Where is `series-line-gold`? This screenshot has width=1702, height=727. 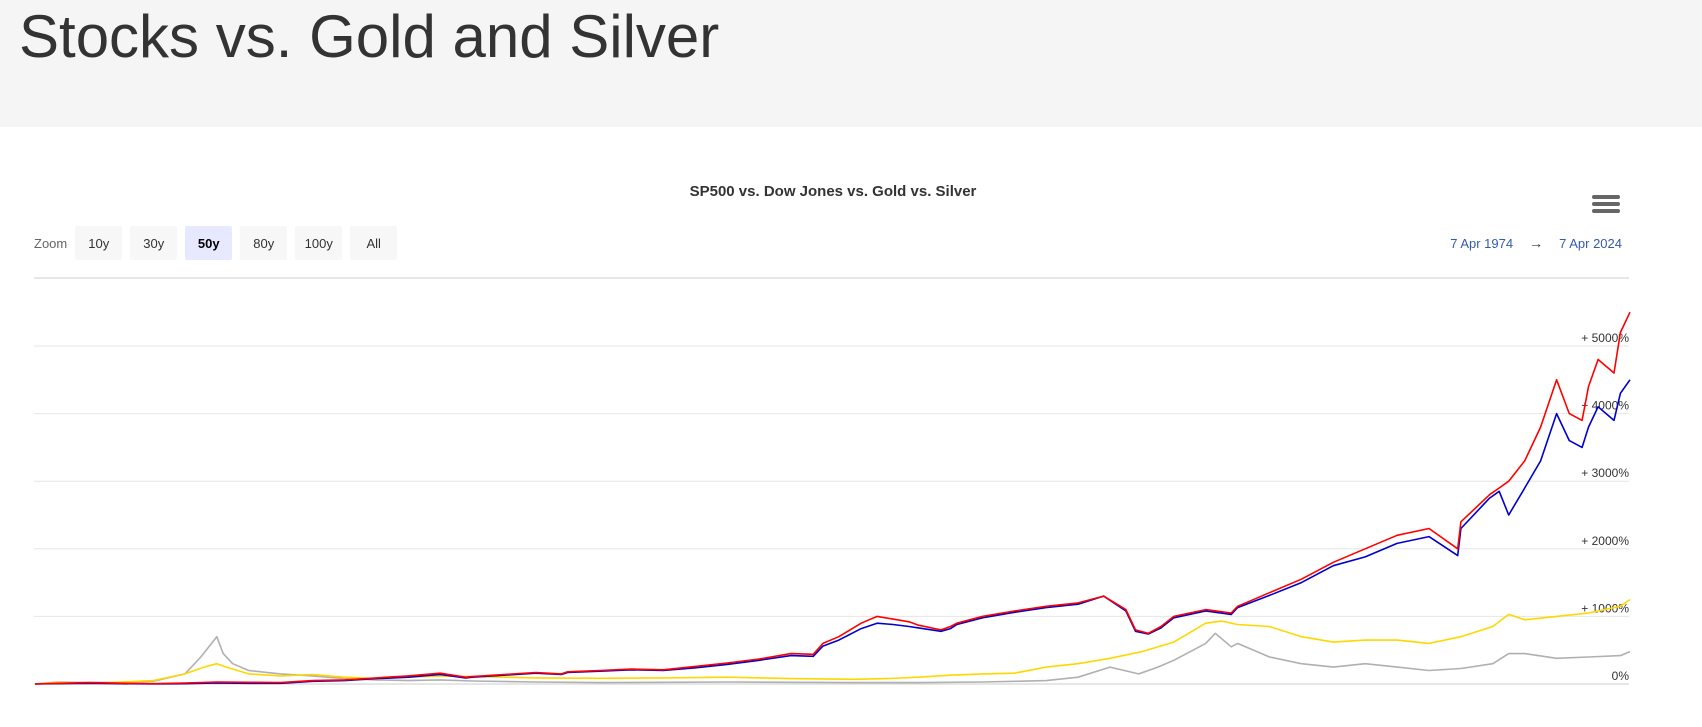 series-line-gold is located at coordinates (832, 641).